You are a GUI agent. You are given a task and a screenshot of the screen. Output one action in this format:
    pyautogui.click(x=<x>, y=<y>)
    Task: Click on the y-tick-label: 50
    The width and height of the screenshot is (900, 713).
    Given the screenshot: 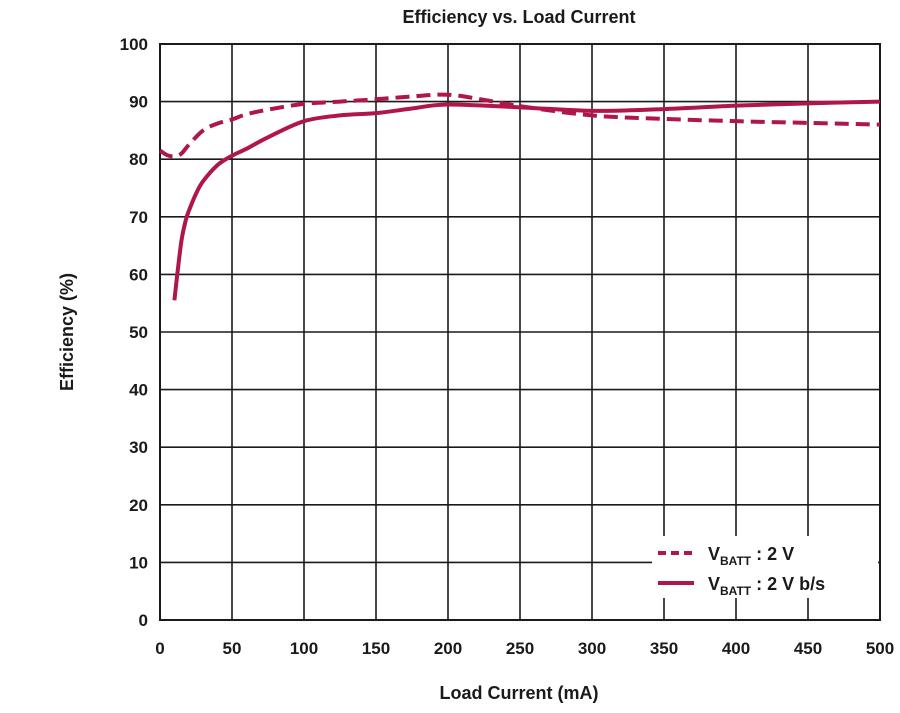 What is the action you would take?
    pyautogui.click(x=138, y=332)
    